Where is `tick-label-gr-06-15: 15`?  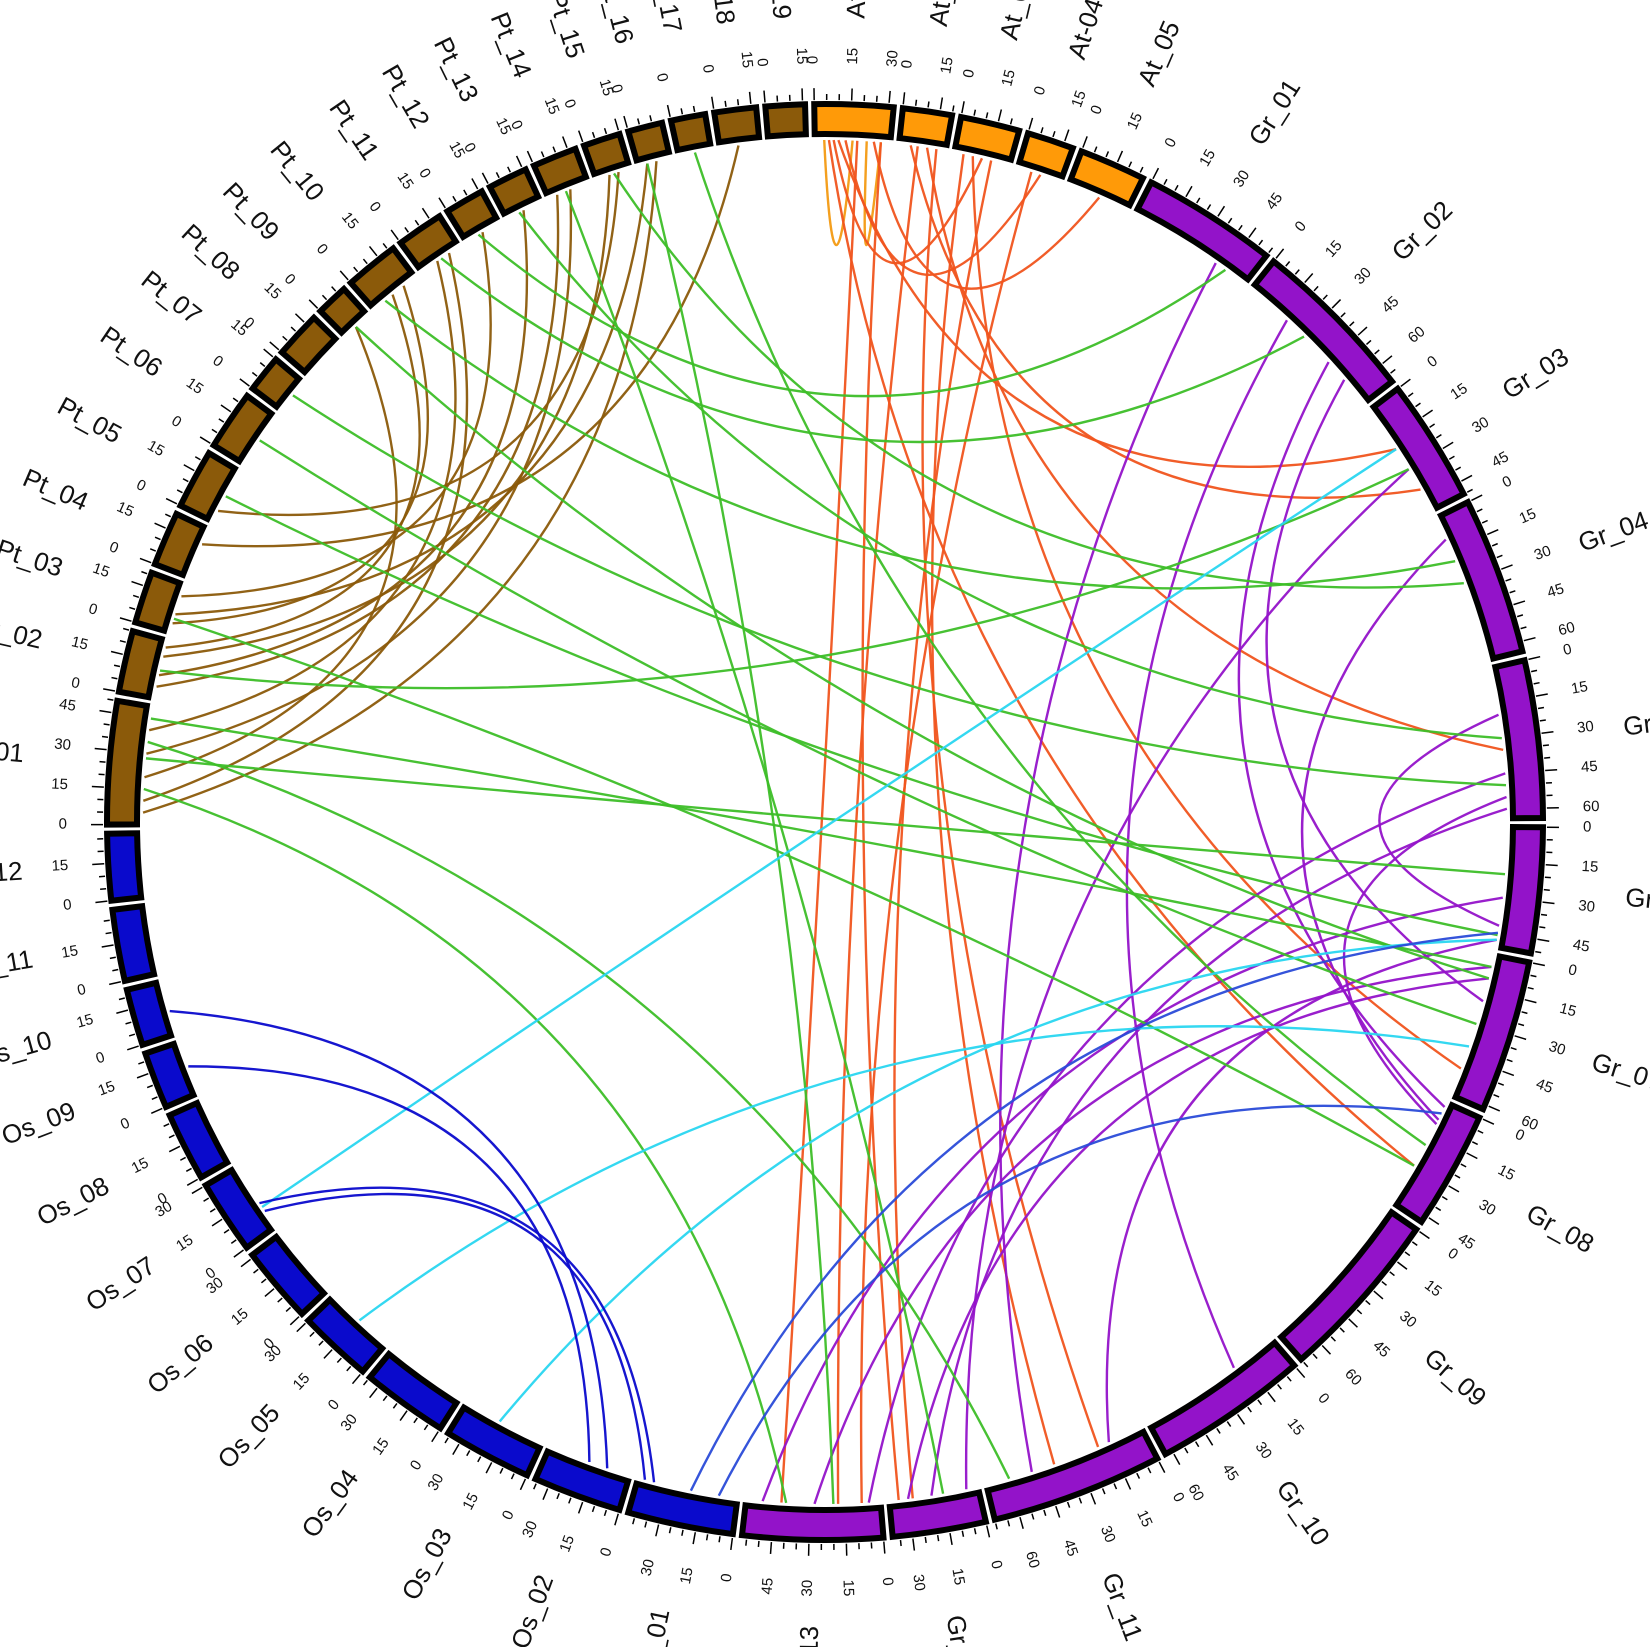
tick-label-gr-06-15: 15 is located at coordinates (1590, 867).